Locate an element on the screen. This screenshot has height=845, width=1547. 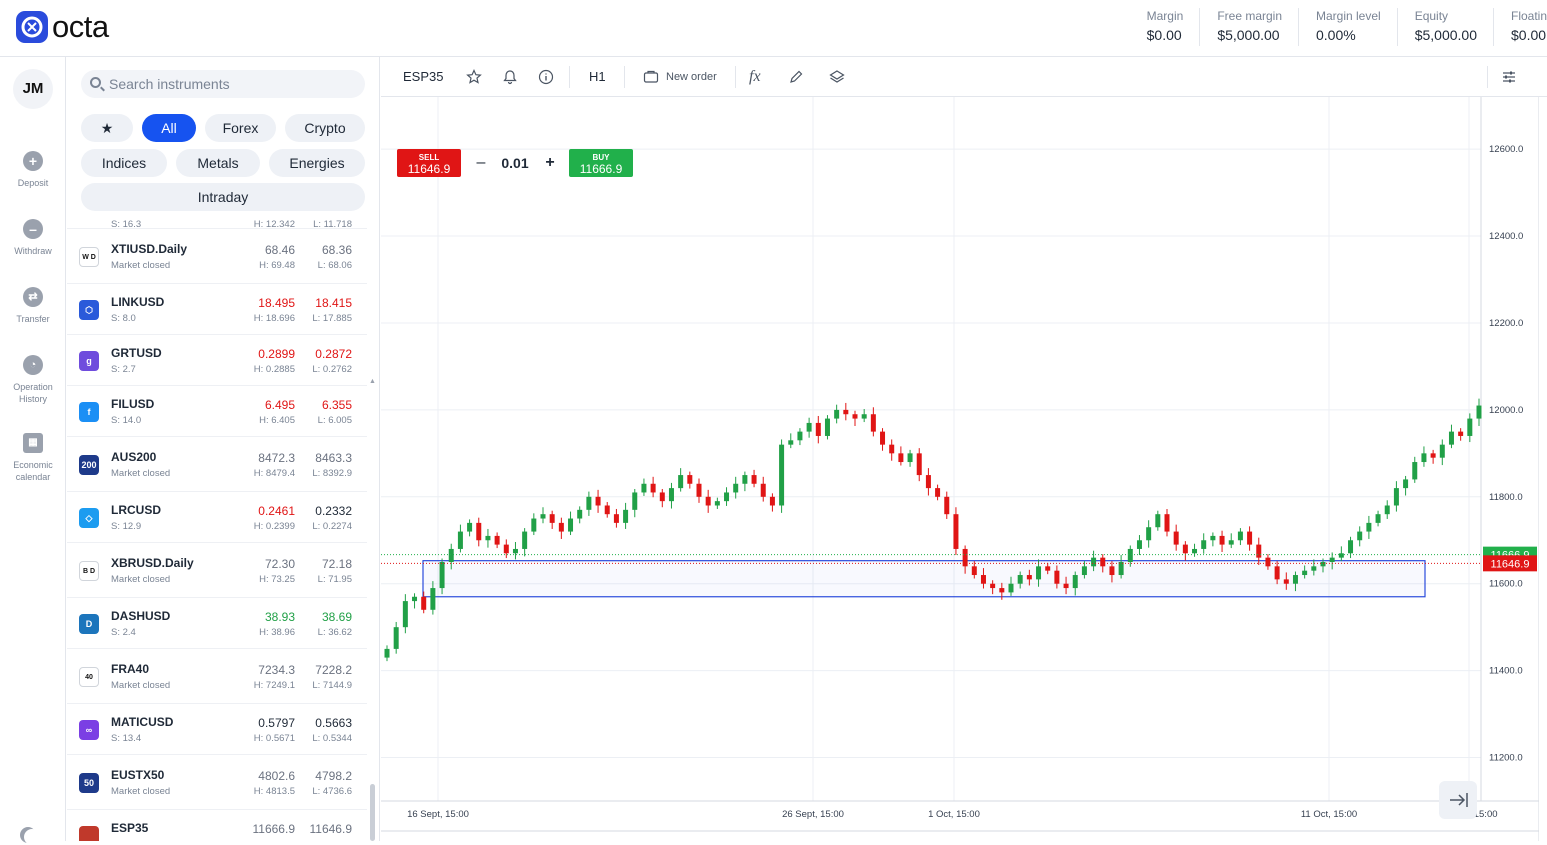
instrument-bid: 8472.3 is located at coordinates (276, 457).